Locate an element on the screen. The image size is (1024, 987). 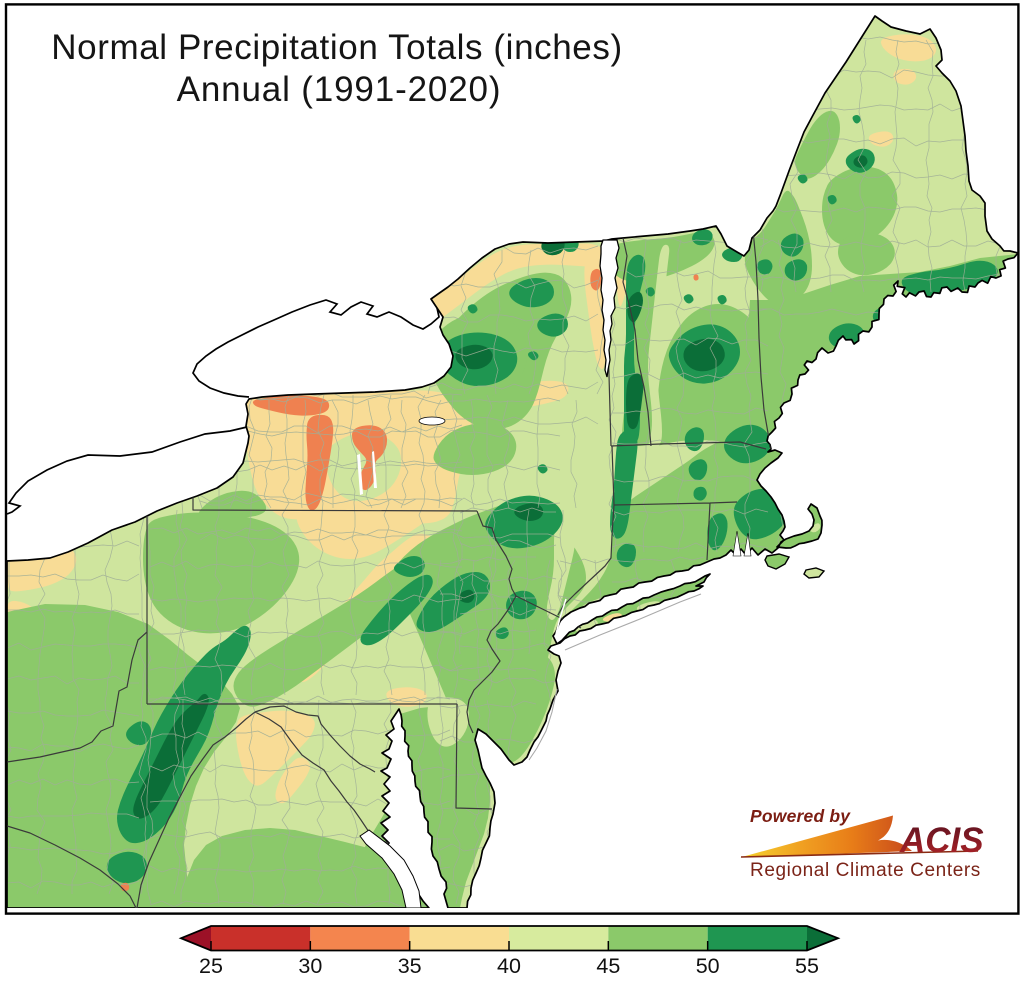
svg-text: 45 is located at coordinates (608, 966).